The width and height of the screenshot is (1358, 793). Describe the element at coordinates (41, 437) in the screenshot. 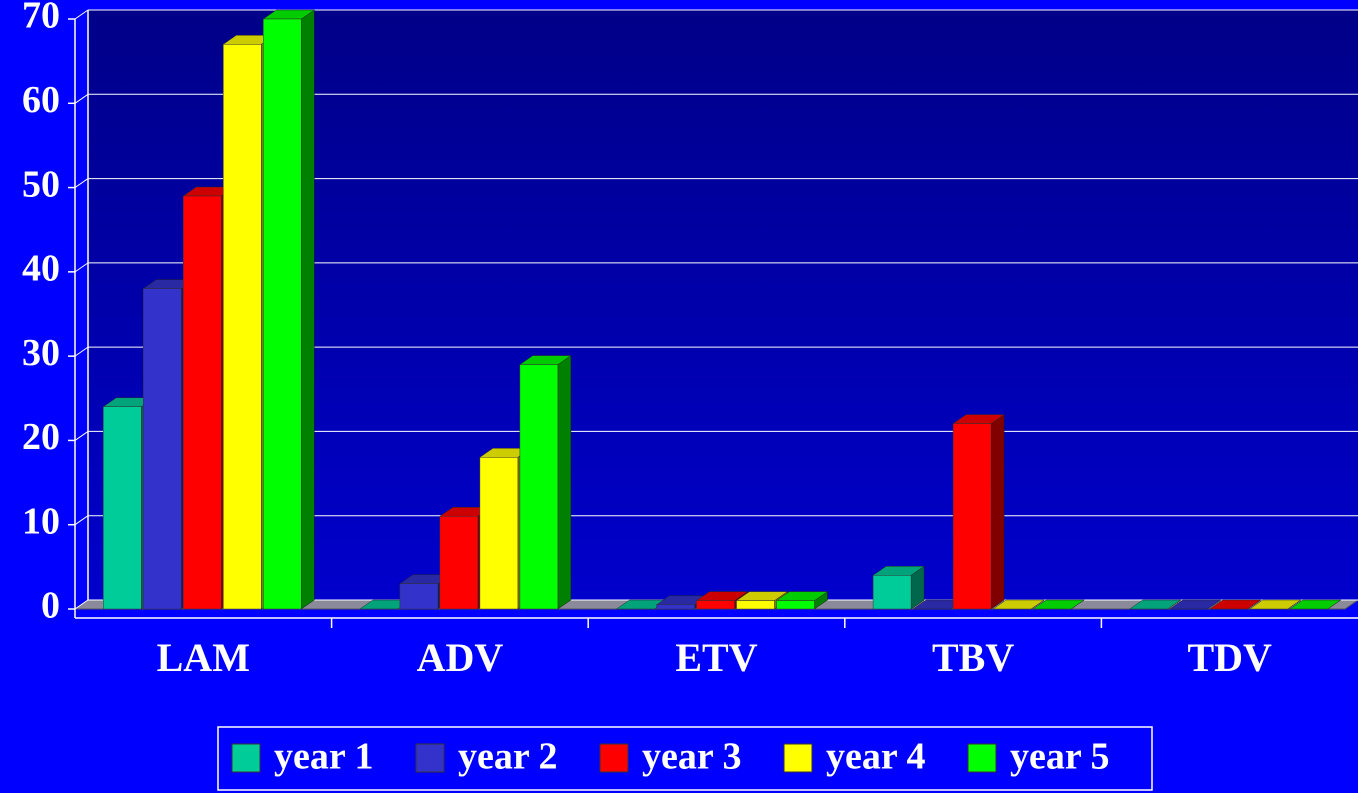

I see `y-tick-label: 20` at that location.